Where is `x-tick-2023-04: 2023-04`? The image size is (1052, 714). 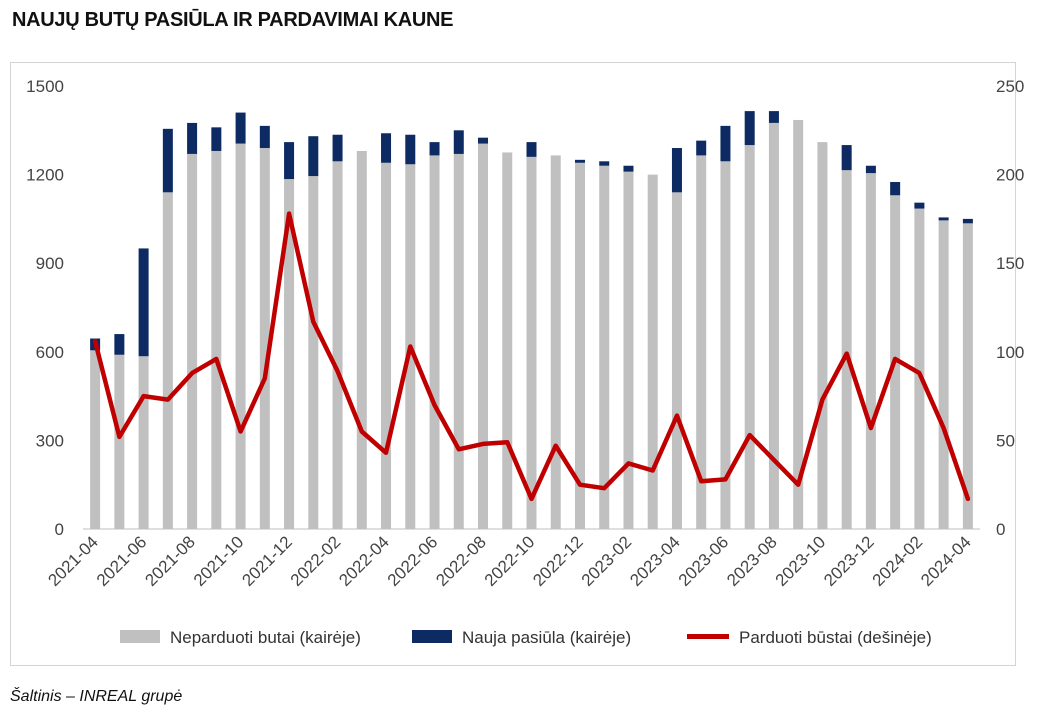 x-tick-2023-04: 2023-04 is located at coordinates (655, 561).